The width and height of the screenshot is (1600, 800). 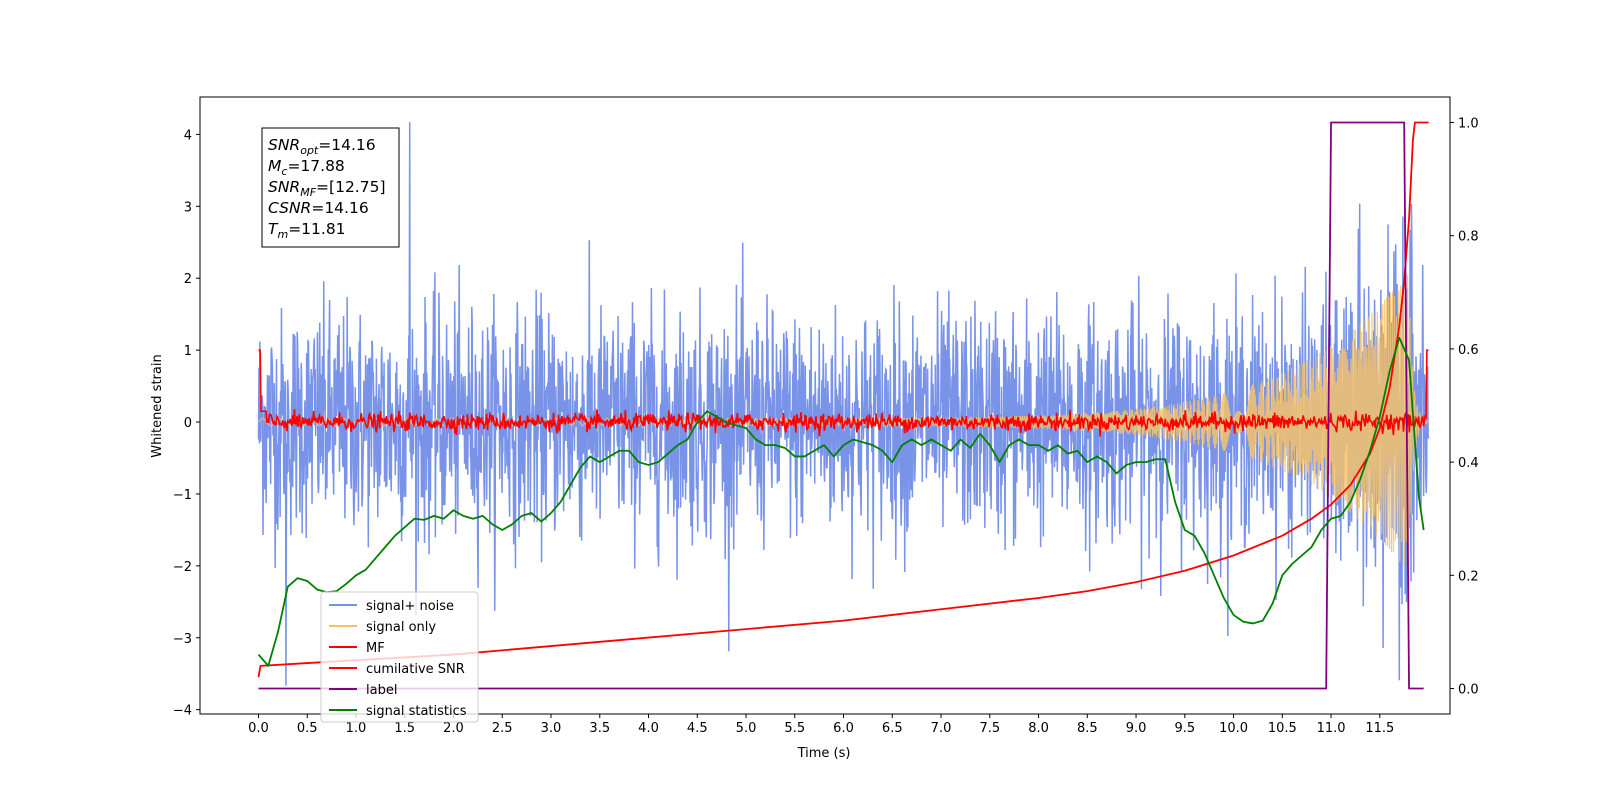 I want to click on y2-tick-label: 0.8, so click(x=1468, y=237).